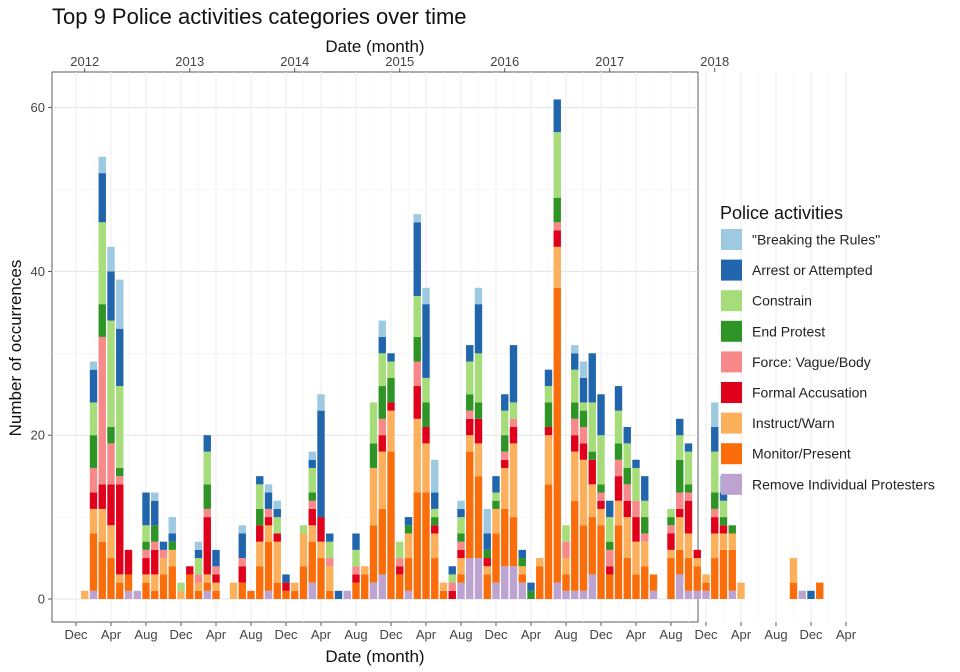 The height and width of the screenshot is (672, 960). What do you see at coordinates (374, 46) in the screenshot?
I see `top-axis-title: Date (month)` at bounding box center [374, 46].